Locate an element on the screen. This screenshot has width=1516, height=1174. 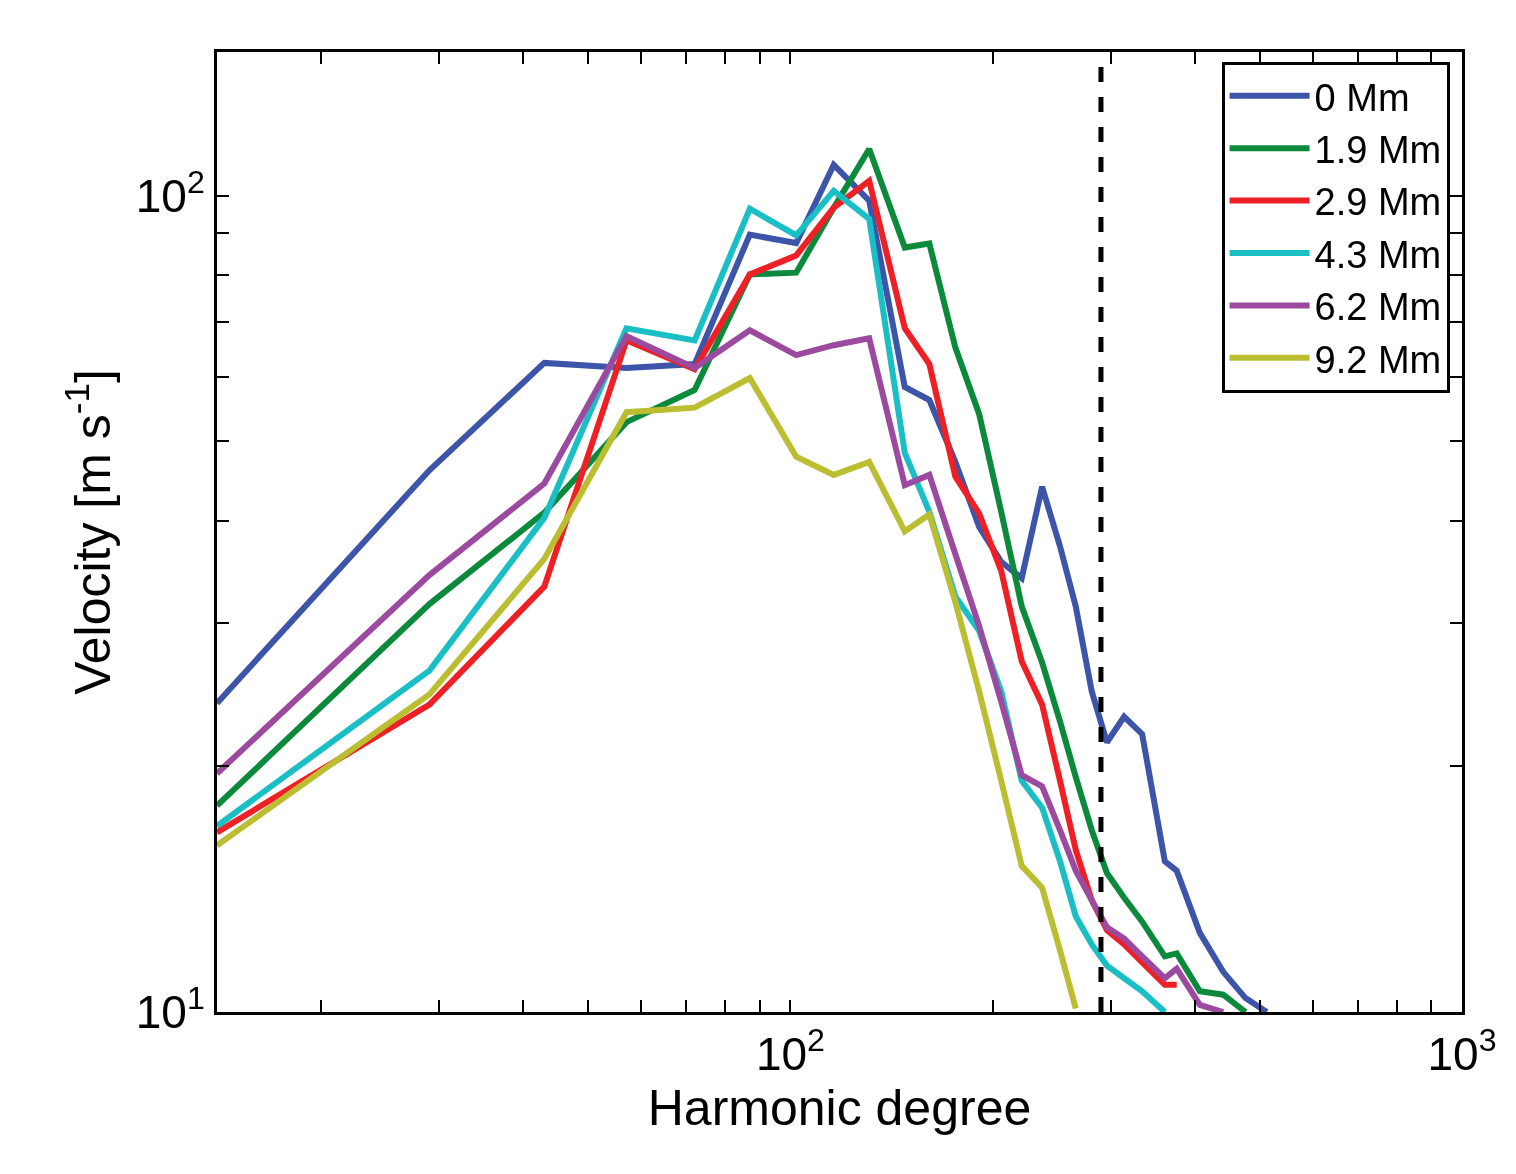
legend-label: 2.9 Mm is located at coordinates (1378, 202).